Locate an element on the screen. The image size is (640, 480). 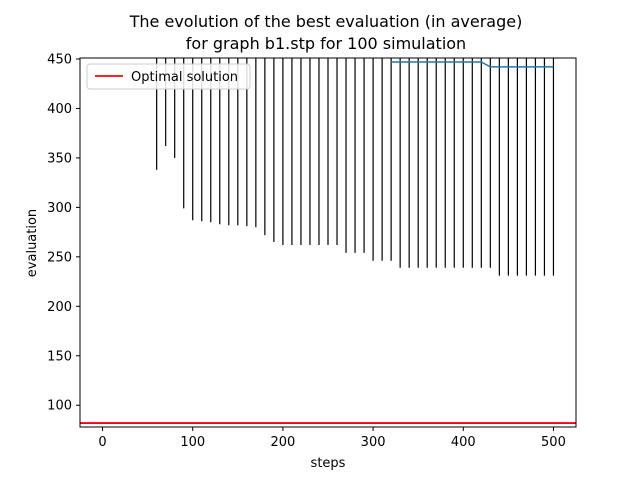
mean-evaluation-line is located at coordinates (472, 64).